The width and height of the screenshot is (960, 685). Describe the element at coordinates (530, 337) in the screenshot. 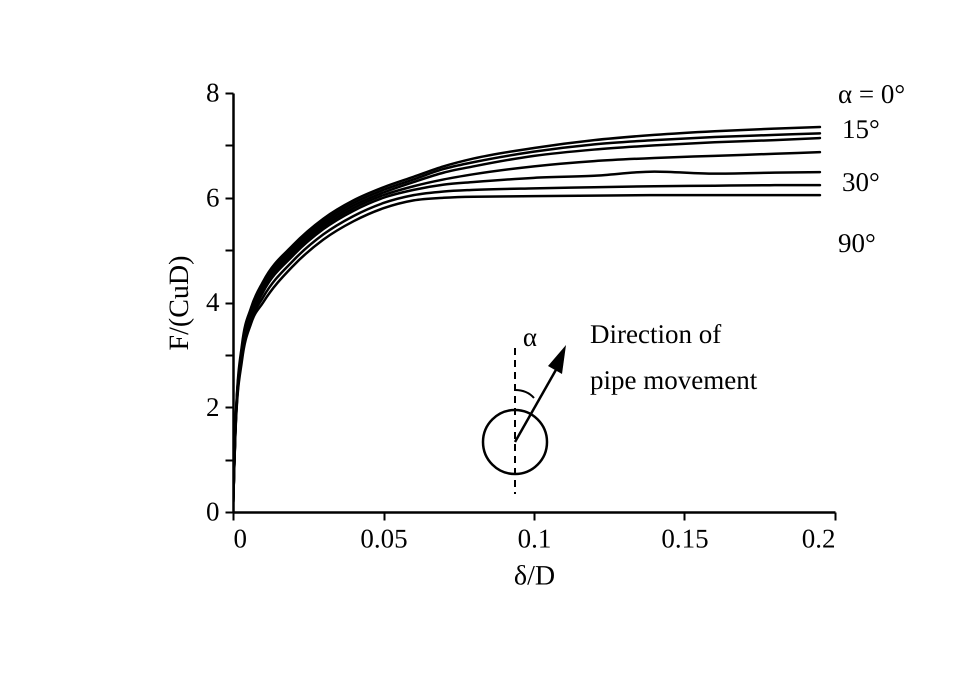

I see `annotation: α` at that location.